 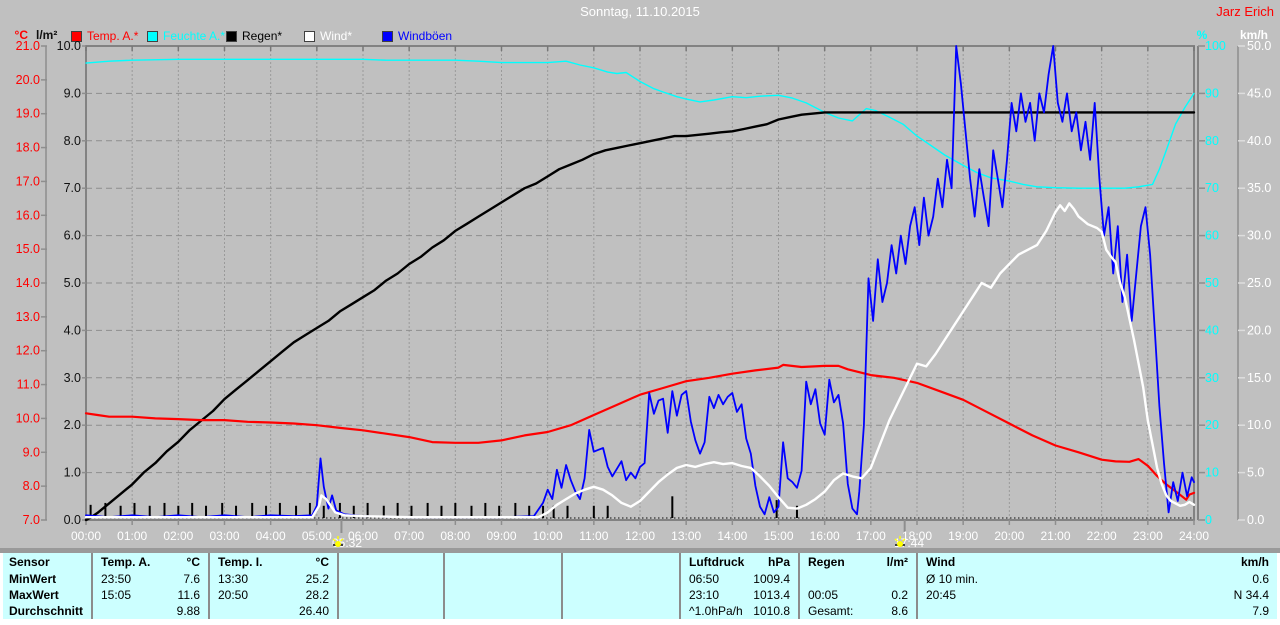 I want to click on legend-label: Wind*, so click(x=336, y=36).